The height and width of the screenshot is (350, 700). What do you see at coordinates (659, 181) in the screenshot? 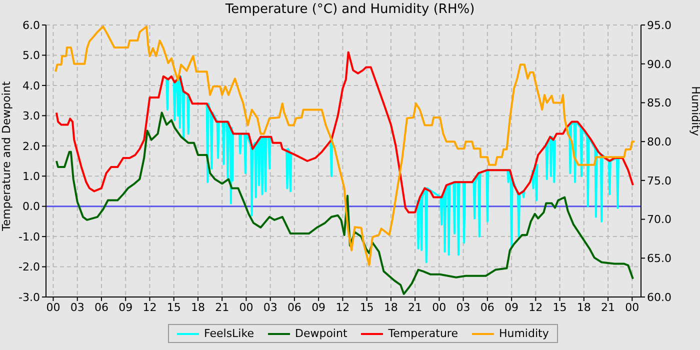
I see `y2-tick-label: 75.0` at bounding box center [659, 181].